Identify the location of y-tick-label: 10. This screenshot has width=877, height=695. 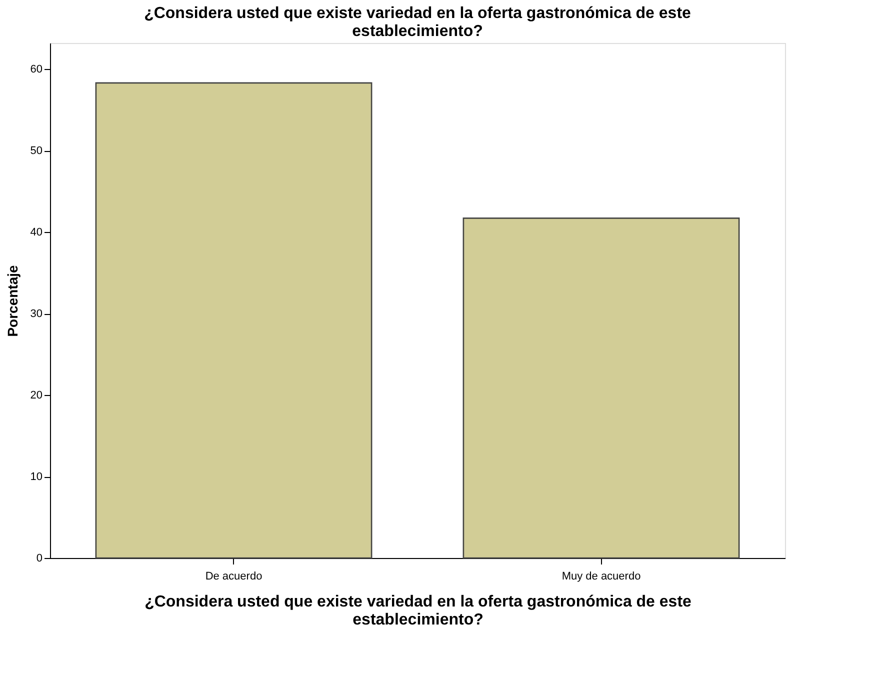
(36, 477).